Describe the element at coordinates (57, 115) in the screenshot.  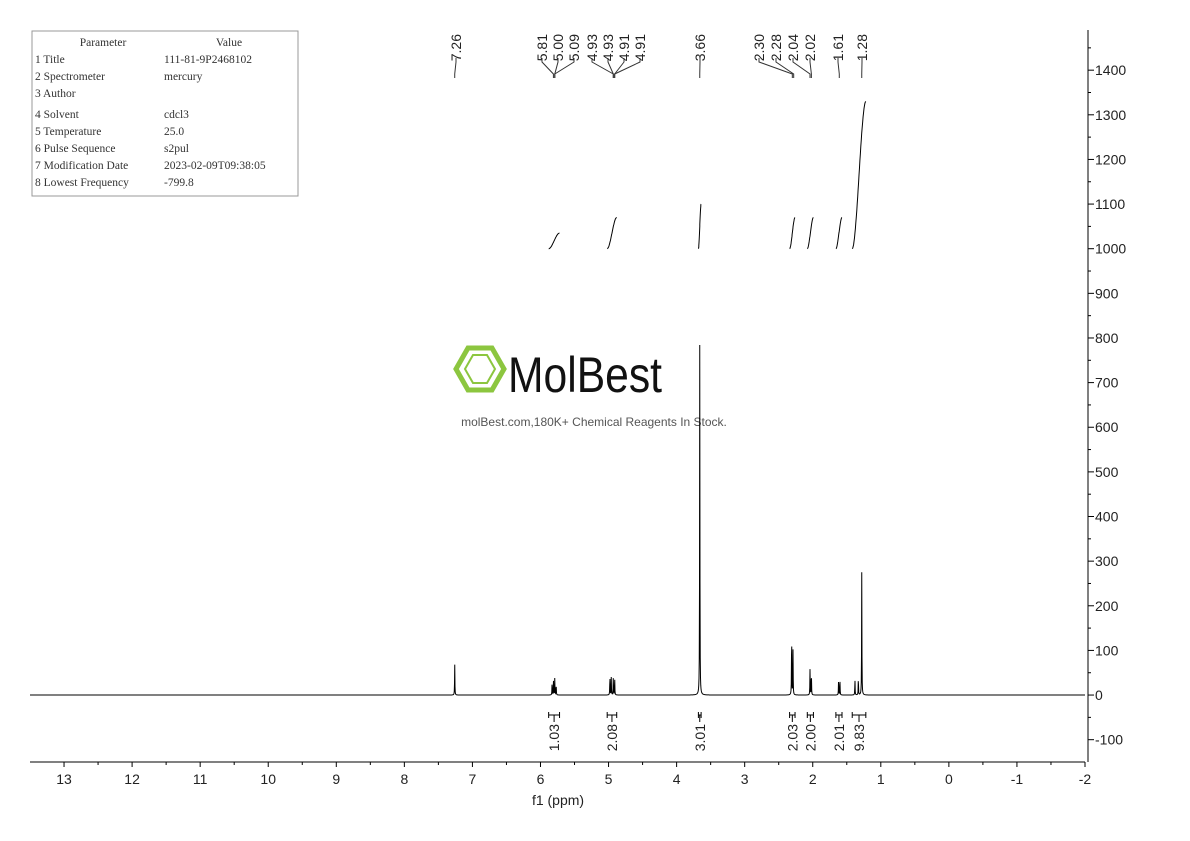
I see `table-row-parameter: 4 Solvent` at that location.